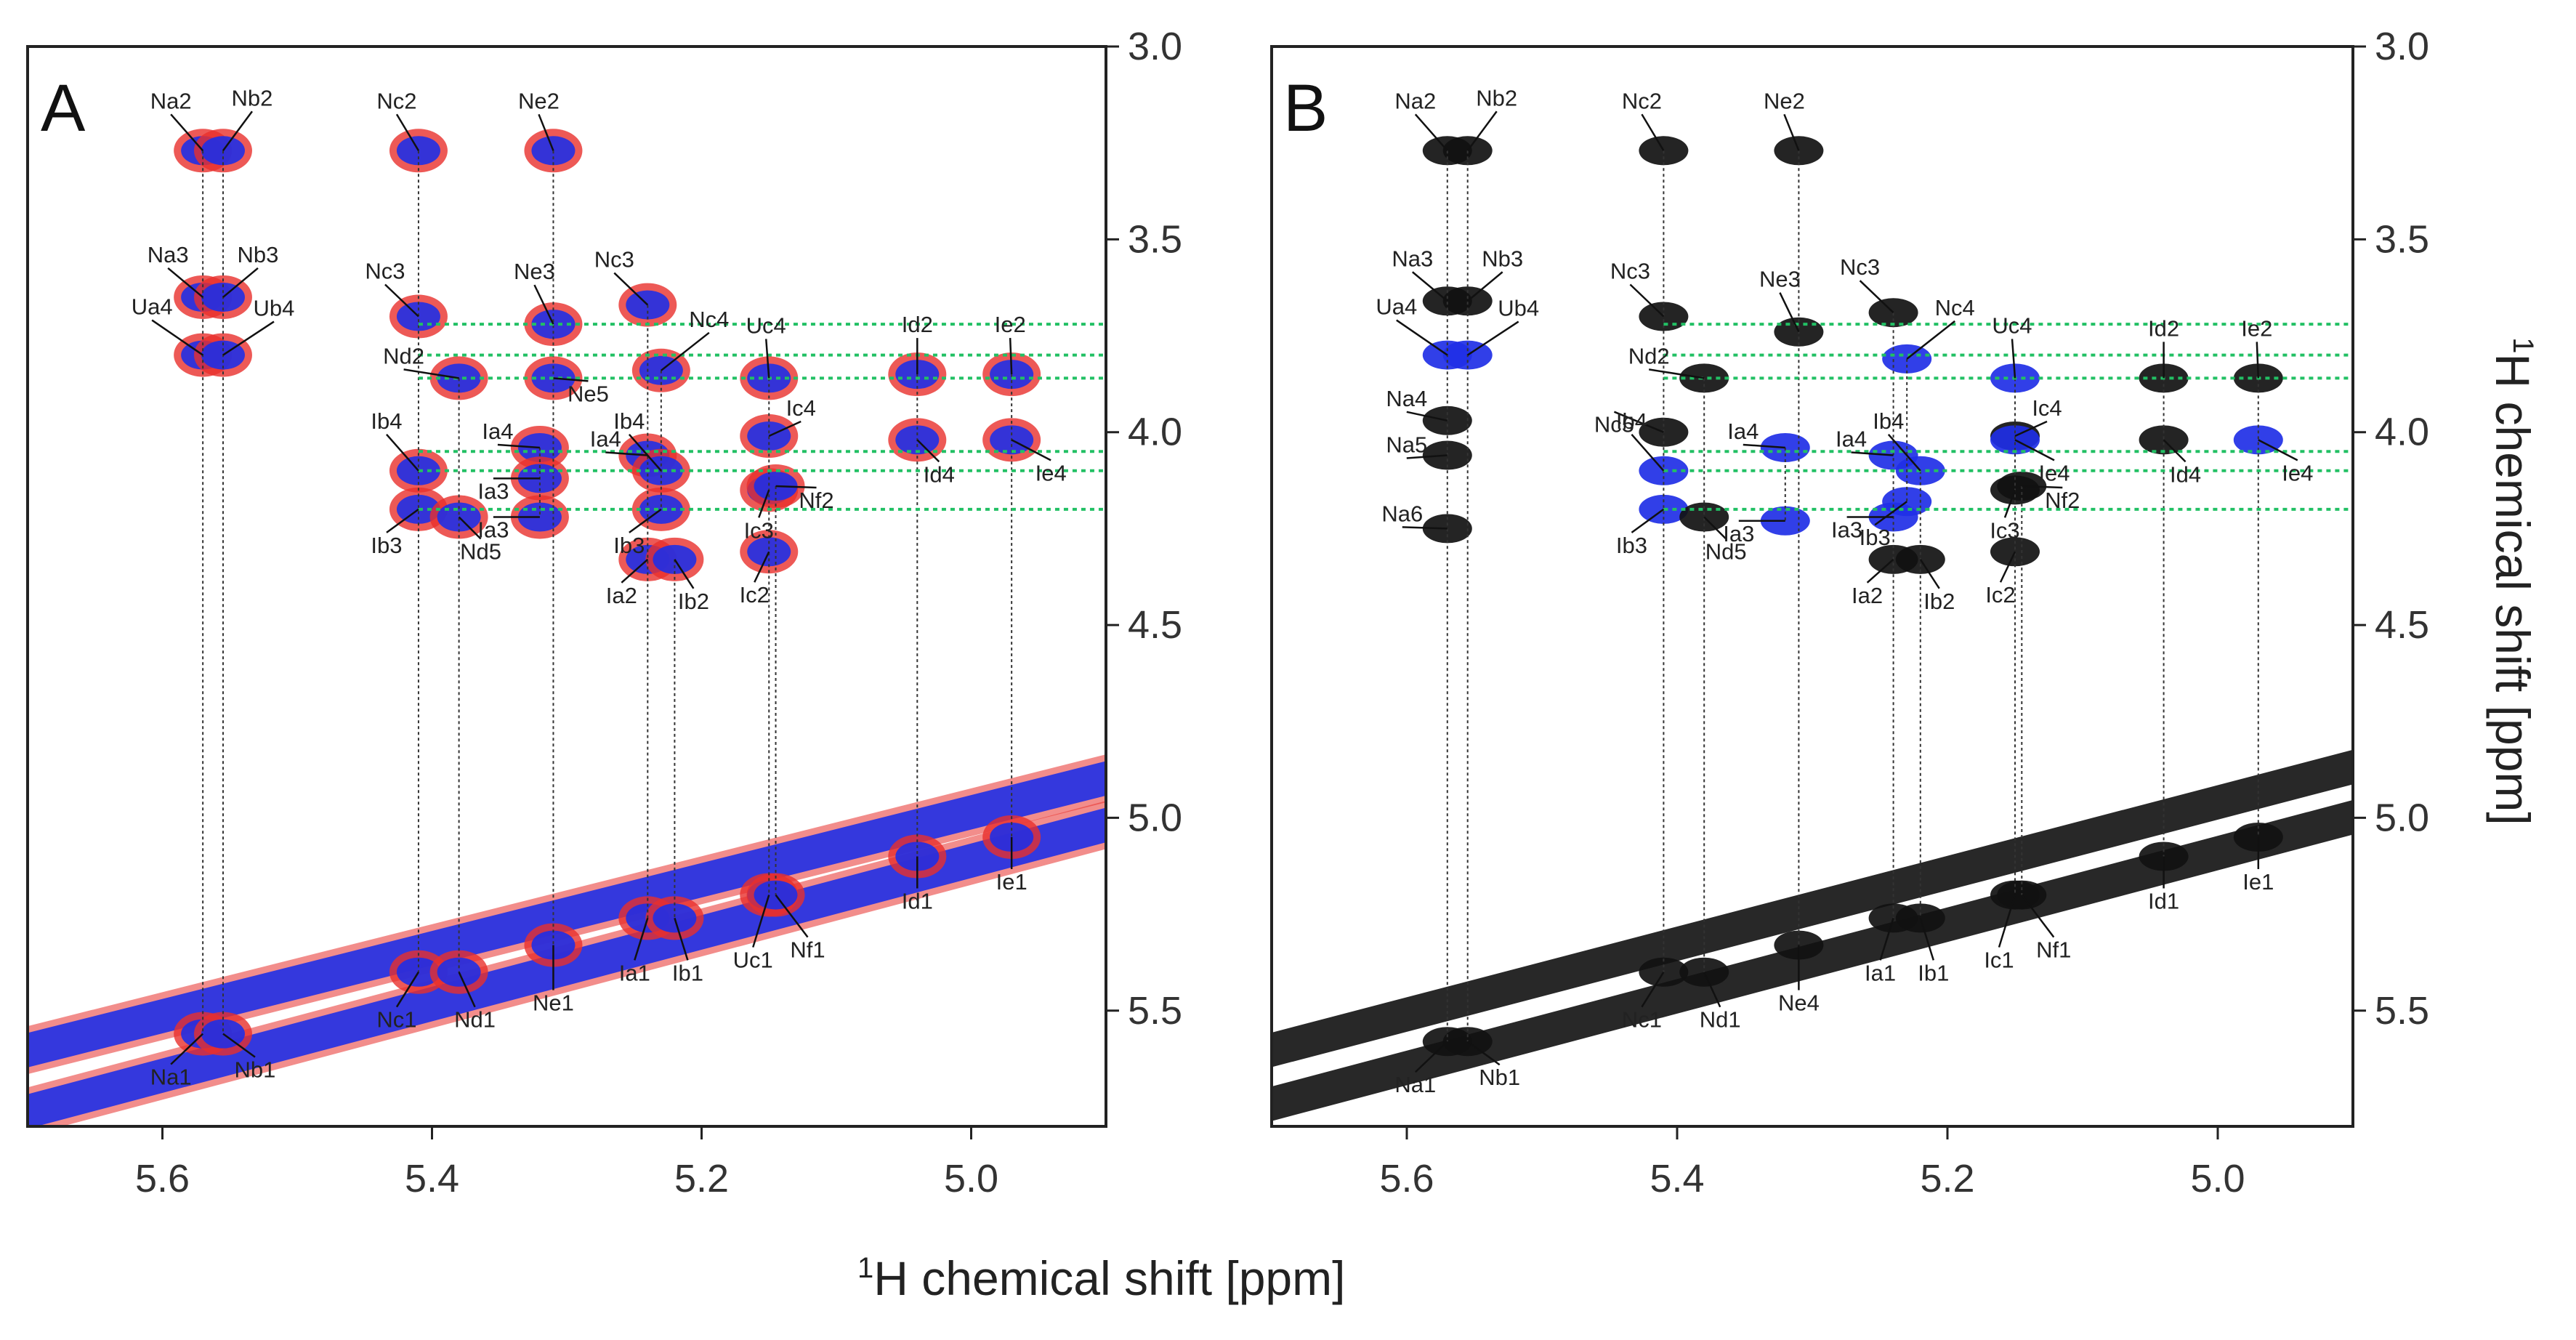 The width and height of the screenshot is (2576, 1340). What do you see at coordinates (627, 454) in the screenshot?
I see `panel-a-peak-20-leader` at bounding box center [627, 454].